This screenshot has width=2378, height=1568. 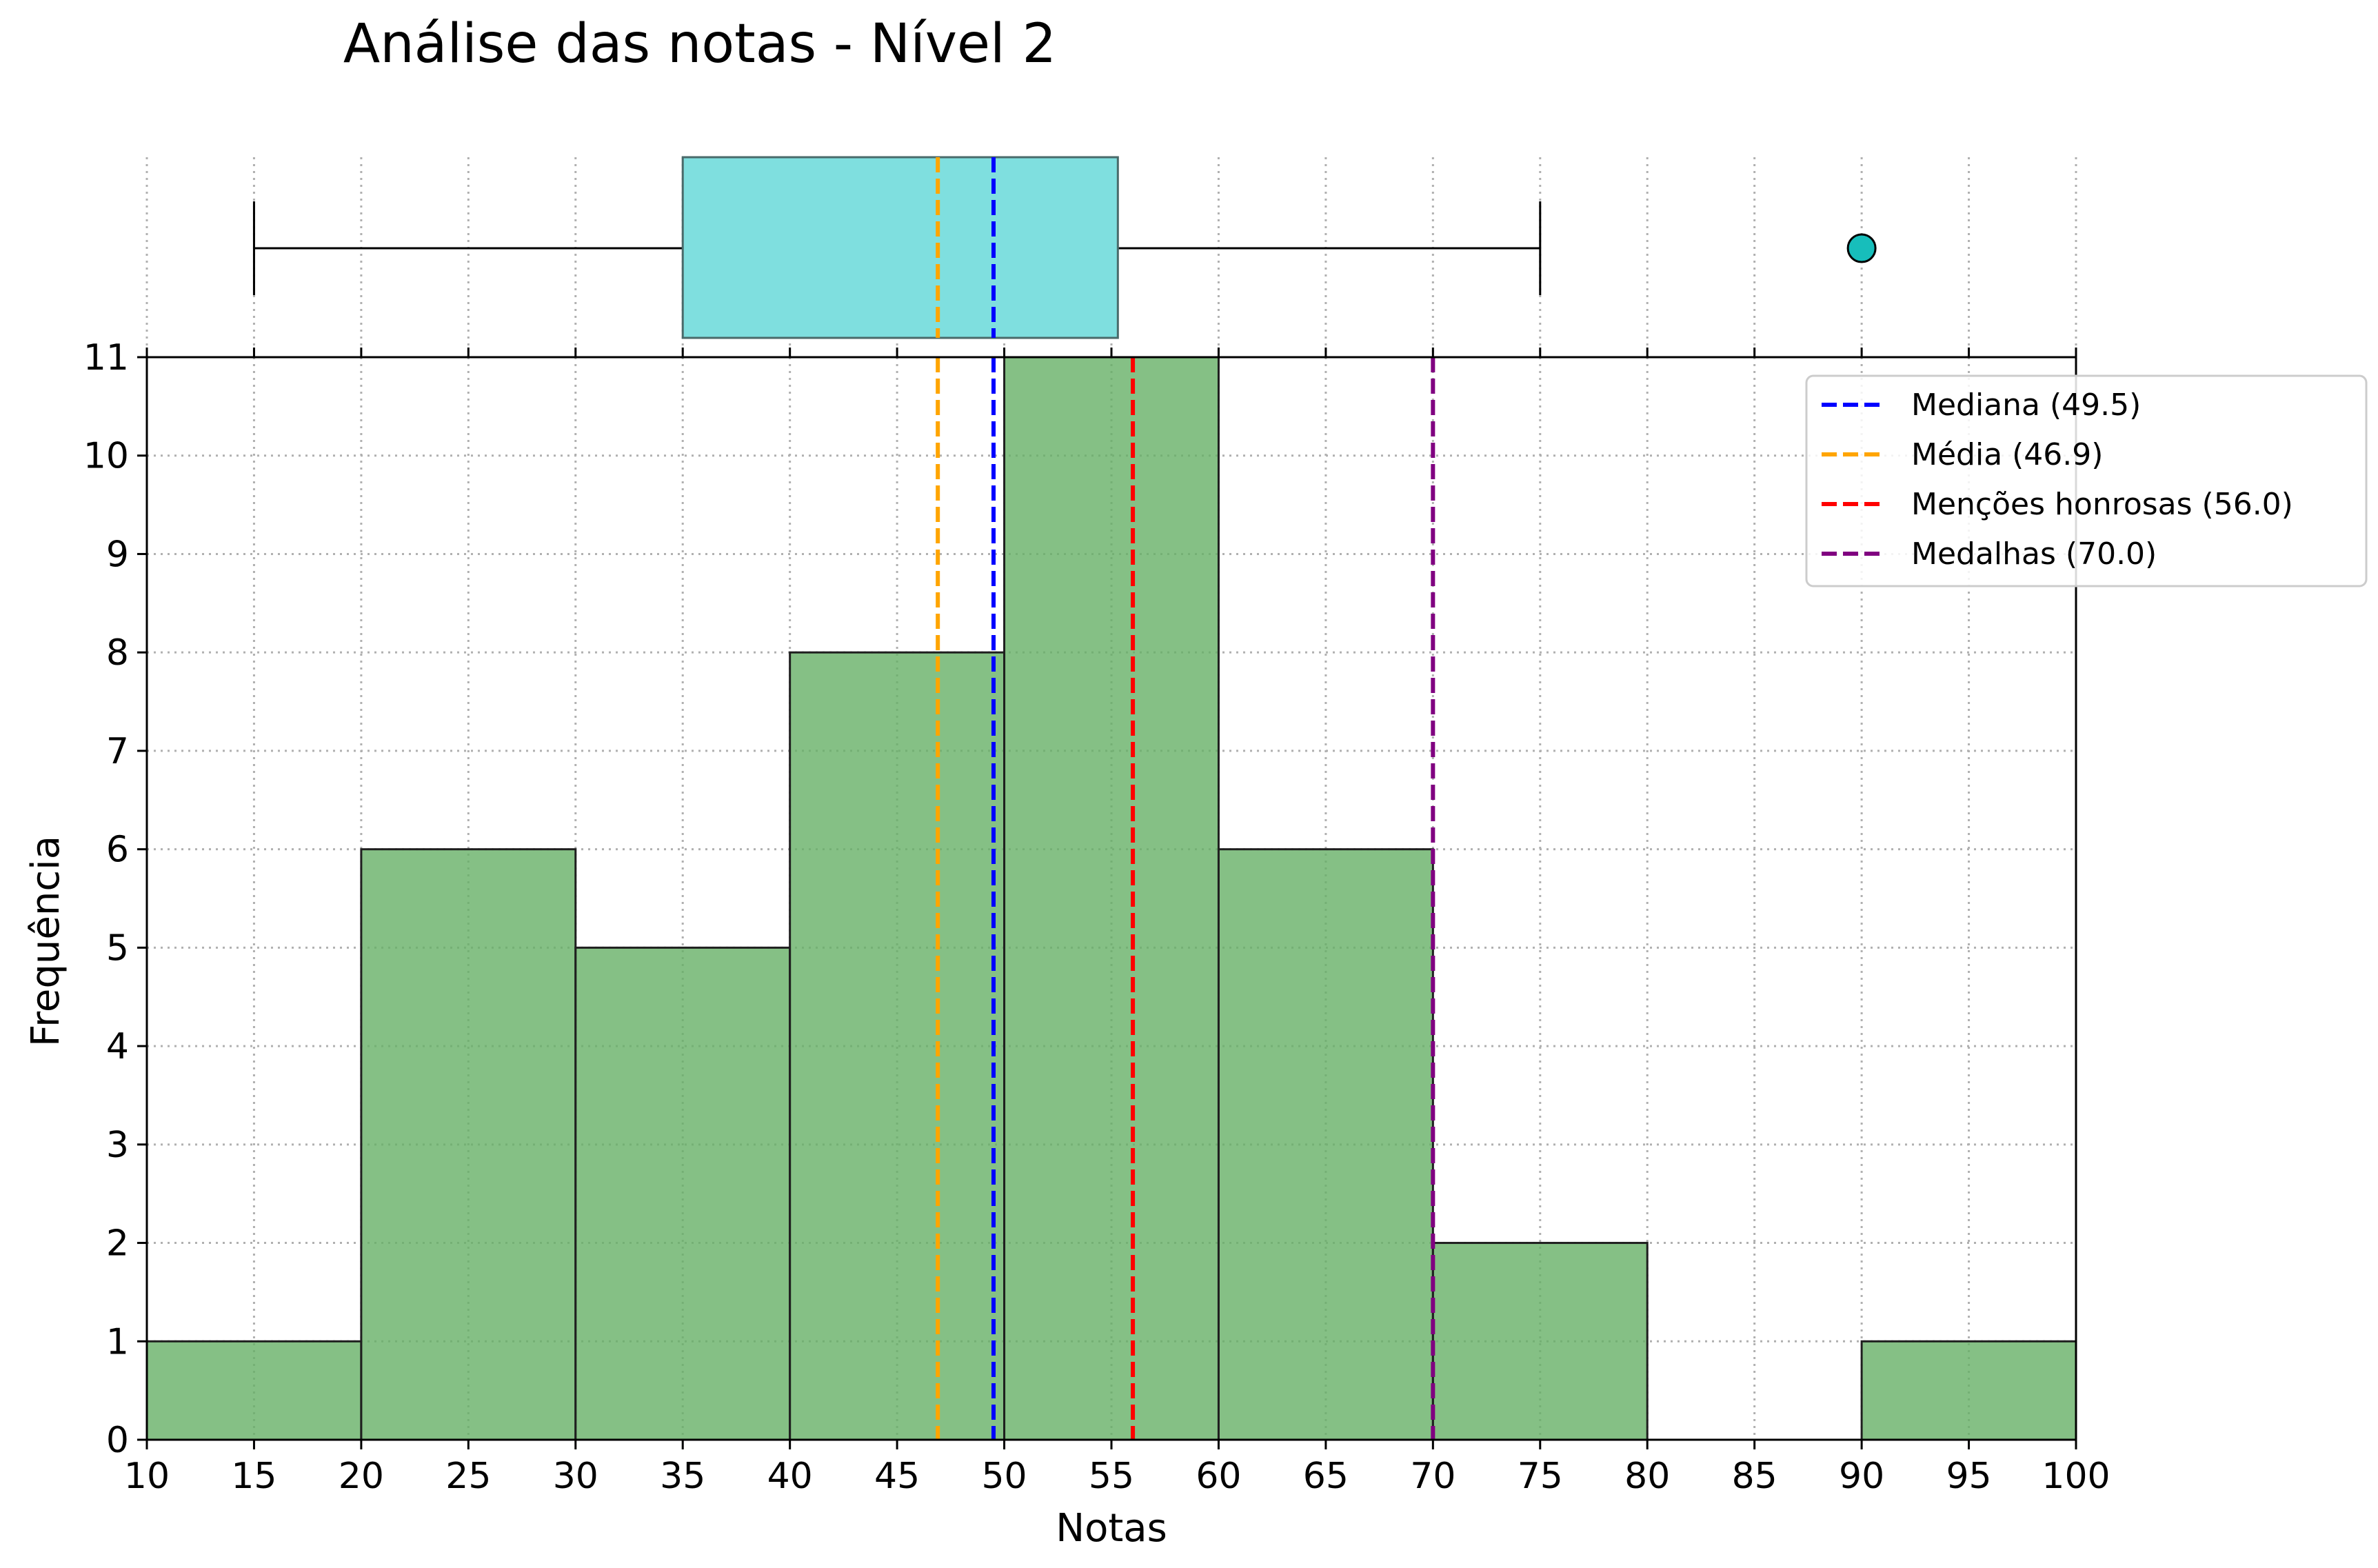 I want to click on y-axis-ticks: 0 1 2 3 4 5 6 7 8 9 10 11, so click(x=115, y=899).